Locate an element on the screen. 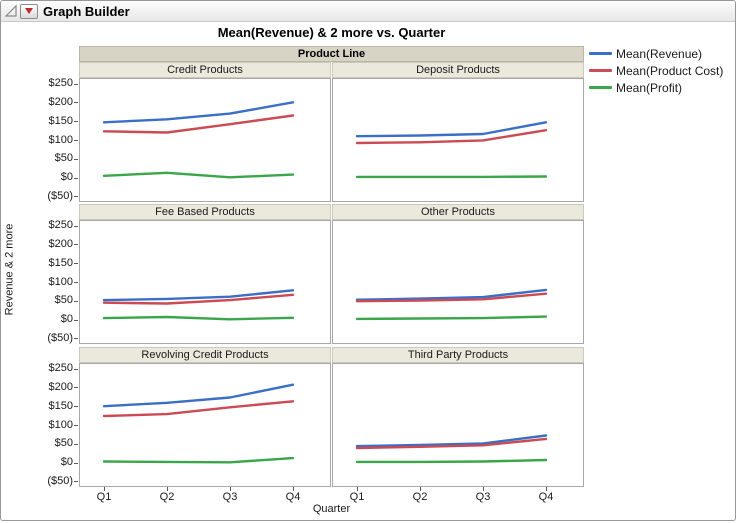 The image size is (738, 523). panel-label-strip: Third Party Products is located at coordinates (458, 355).